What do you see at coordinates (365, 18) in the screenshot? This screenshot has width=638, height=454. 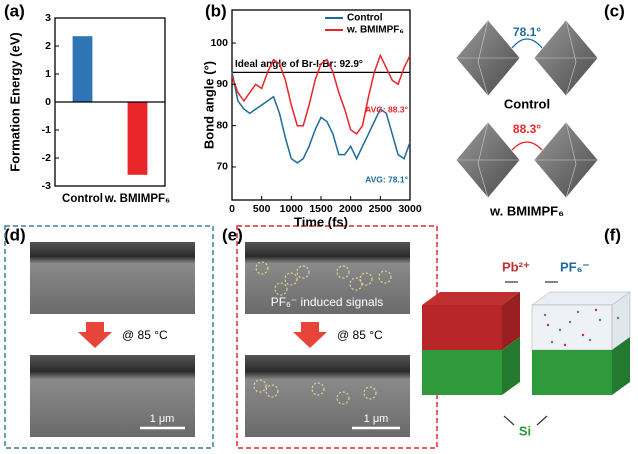 I see `legend-label: Control` at bounding box center [365, 18].